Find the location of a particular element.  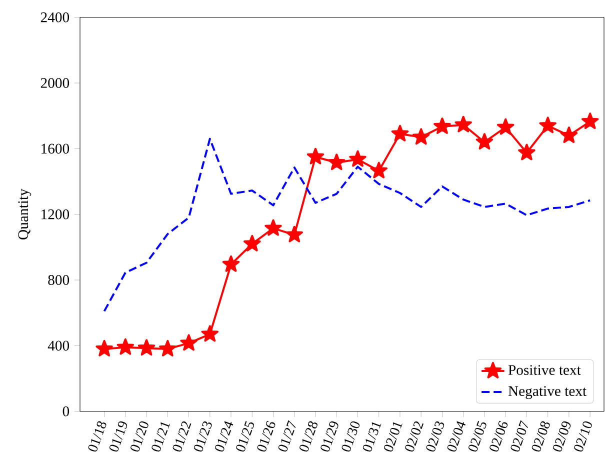

x-tick-label: 01/21 is located at coordinates (161, 437).